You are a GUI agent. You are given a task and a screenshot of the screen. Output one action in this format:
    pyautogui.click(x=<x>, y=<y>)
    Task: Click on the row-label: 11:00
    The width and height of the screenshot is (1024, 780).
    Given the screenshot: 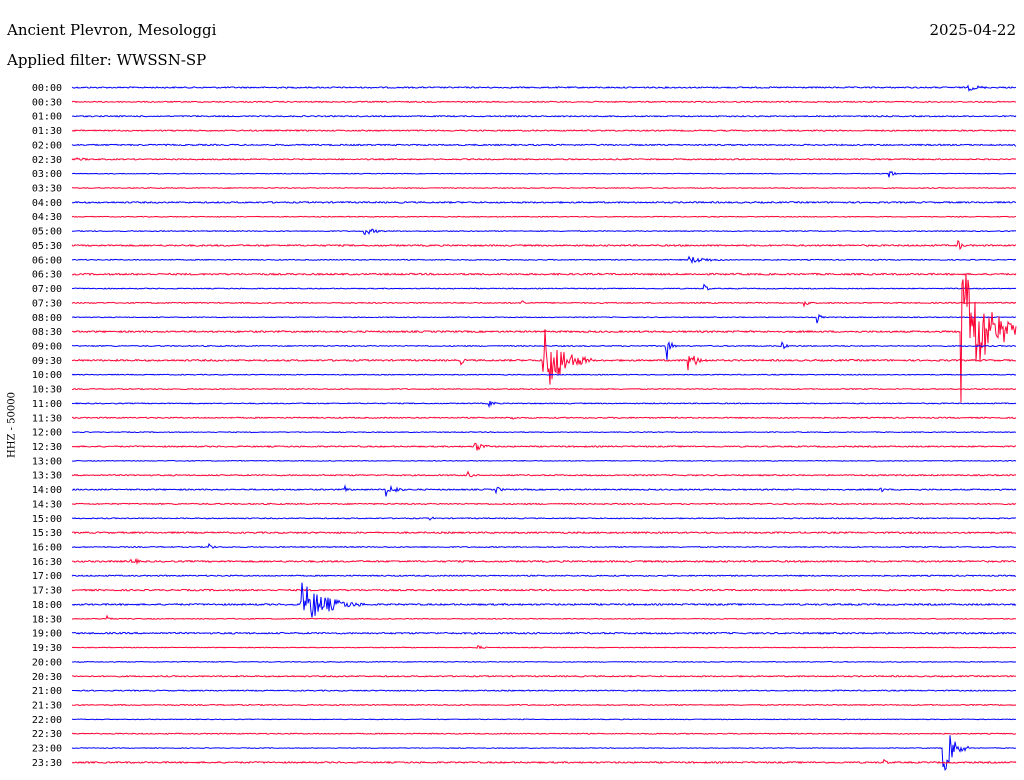 What is the action you would take?
    pyautogui.click(x=47, y=404)
    